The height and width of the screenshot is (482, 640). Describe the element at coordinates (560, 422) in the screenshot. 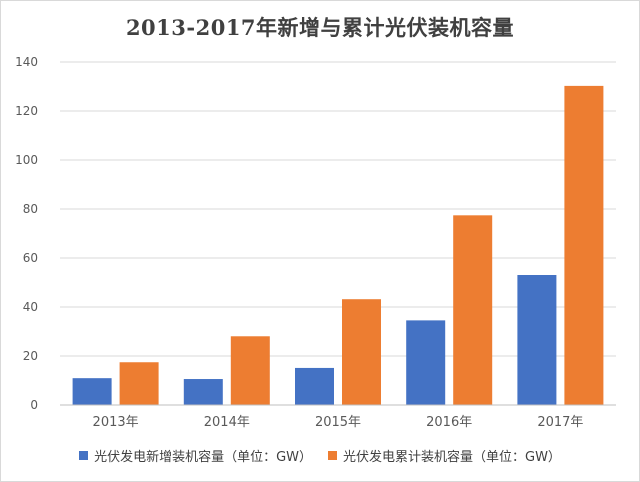

I see `x-tick-label: 2017年` at that location.